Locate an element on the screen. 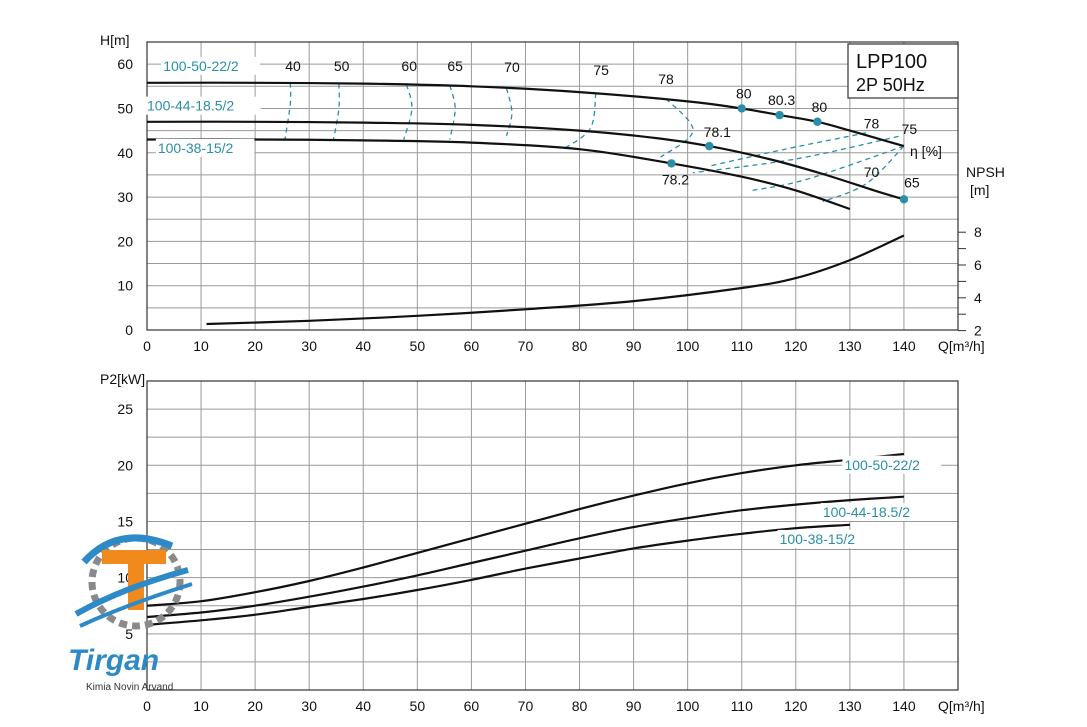 Image resolution: width=1087 pixels, height=727 pixels. y-tick-label: 25 is located at coordinates (125, 409).